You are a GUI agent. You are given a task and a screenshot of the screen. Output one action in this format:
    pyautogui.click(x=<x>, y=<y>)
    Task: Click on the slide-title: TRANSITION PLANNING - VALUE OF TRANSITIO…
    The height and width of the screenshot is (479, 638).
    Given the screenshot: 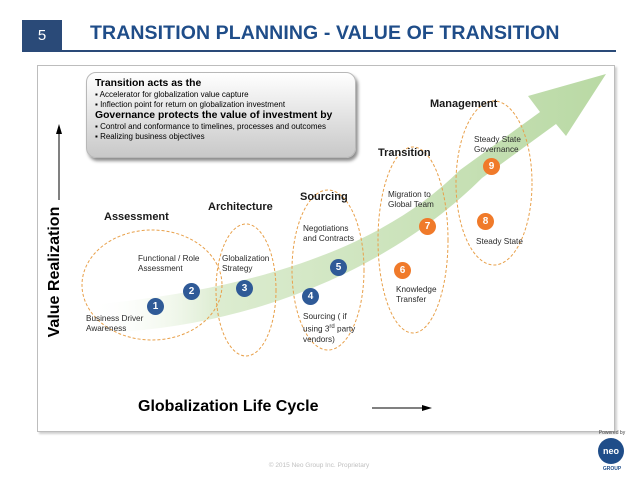 What is the action you would take?
    pyautogui.click(x=325, y=33)
    